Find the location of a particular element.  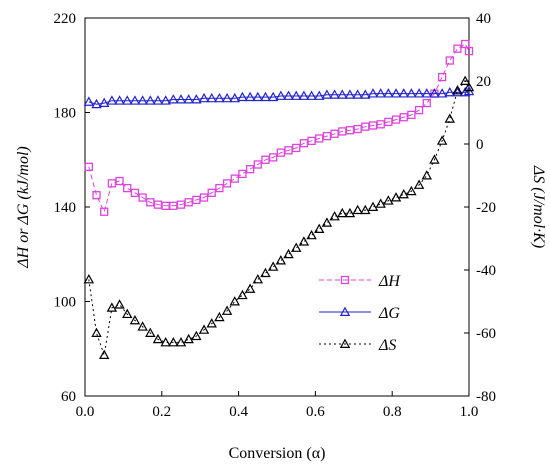

x-axis-ticks: 0.0 0.2 0.4 0.6 0.8 1.0 is located at coordinates (277, 405).